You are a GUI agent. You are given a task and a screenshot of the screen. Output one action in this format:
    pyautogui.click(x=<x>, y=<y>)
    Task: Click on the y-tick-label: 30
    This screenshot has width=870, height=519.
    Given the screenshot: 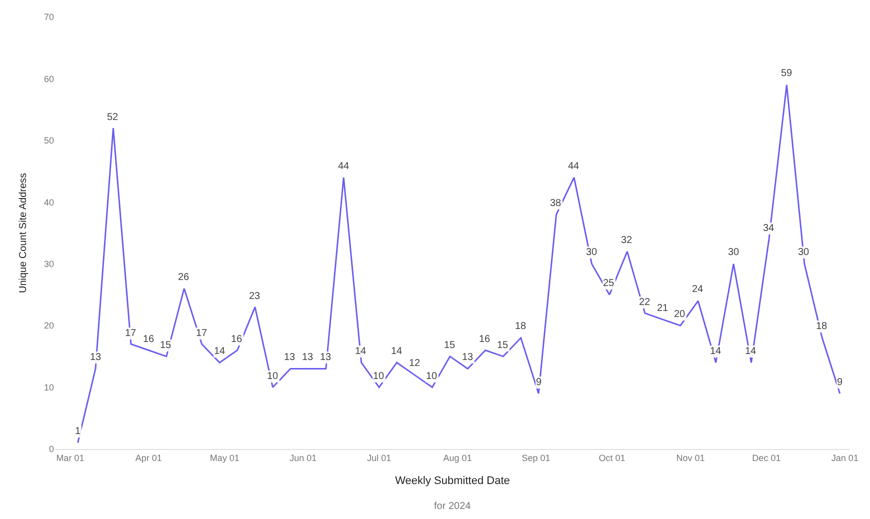 What is the action you would take?
    pyautogui.click(x=49, y=264)
    